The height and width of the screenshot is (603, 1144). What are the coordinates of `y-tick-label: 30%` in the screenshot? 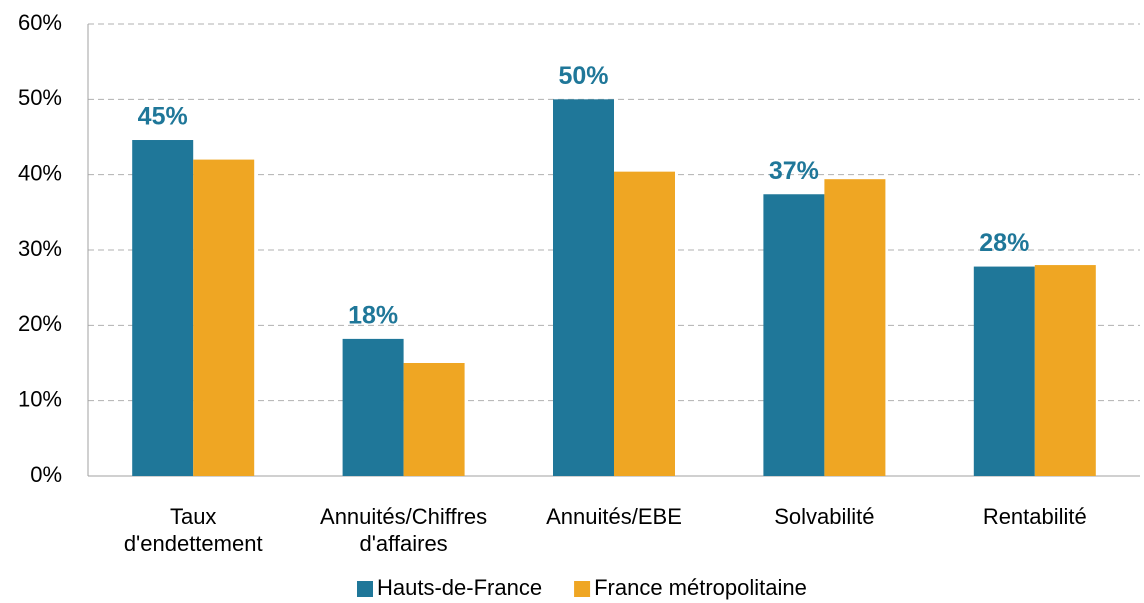 It's located at (40, 248).